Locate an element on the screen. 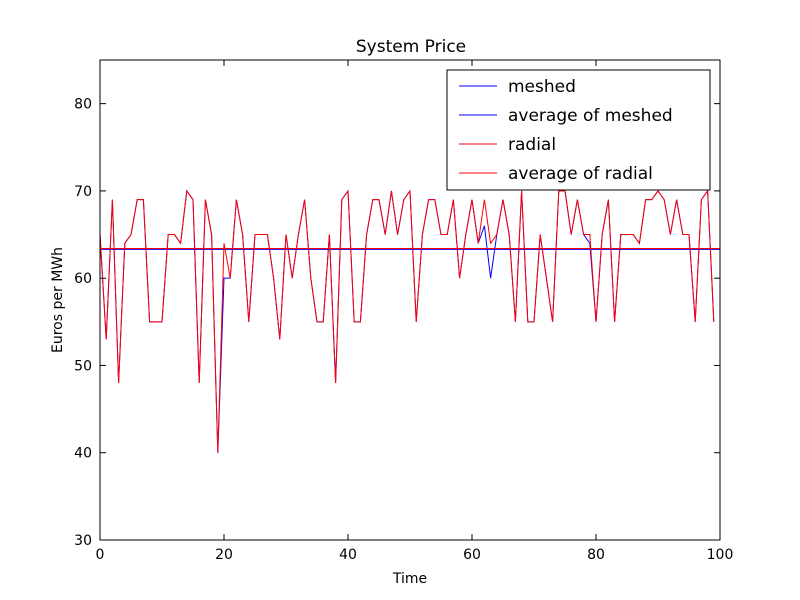  legend-entry: average of radial is located at coordinates (580, 174).